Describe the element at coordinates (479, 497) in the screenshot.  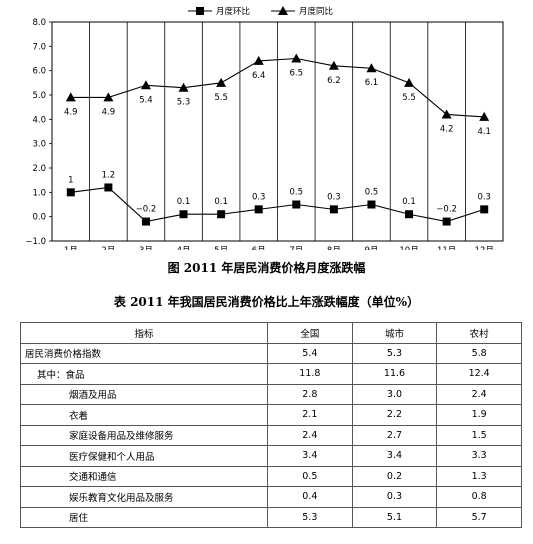
I see `cell-rural: 0.8` at that location.